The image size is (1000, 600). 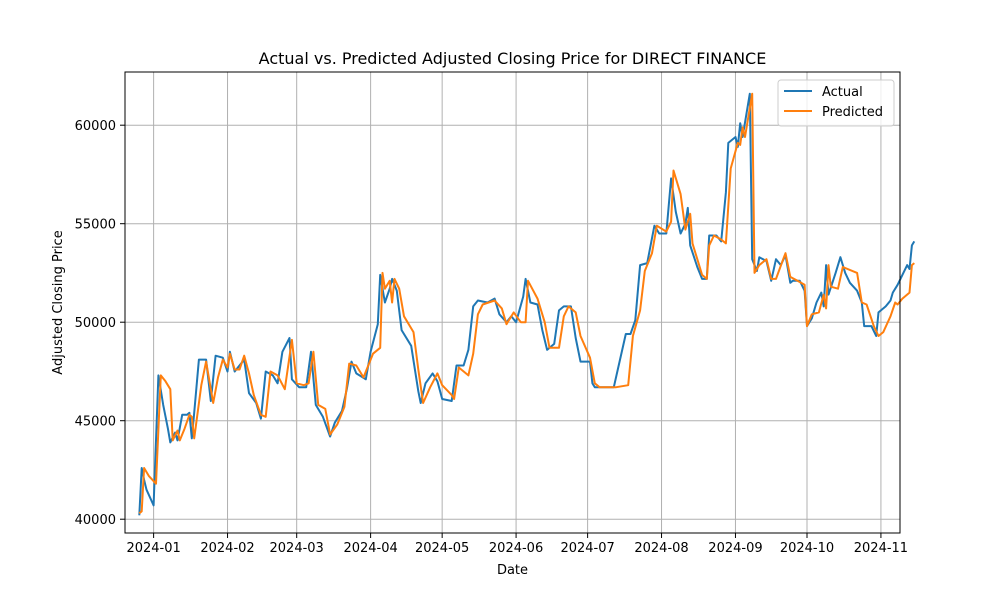 I want to click on x-tick-label: 2024-11, so click(x=881, y=548).